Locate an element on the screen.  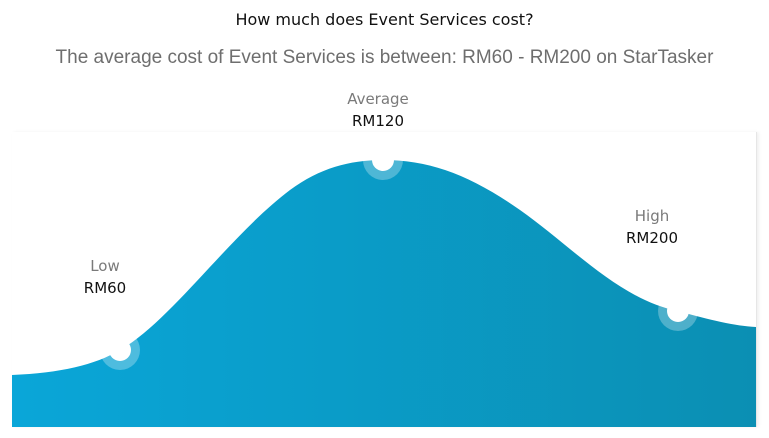
marker-average is located at coordinates (383, 160).